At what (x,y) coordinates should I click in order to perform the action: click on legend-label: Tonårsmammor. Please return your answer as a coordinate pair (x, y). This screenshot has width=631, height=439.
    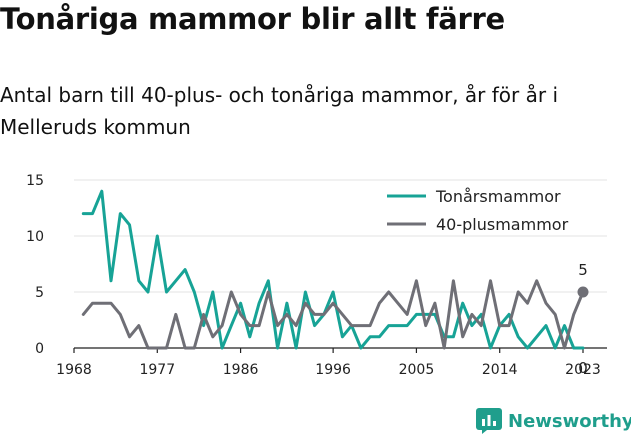
    Looking at the image, I should click on (498, 196).